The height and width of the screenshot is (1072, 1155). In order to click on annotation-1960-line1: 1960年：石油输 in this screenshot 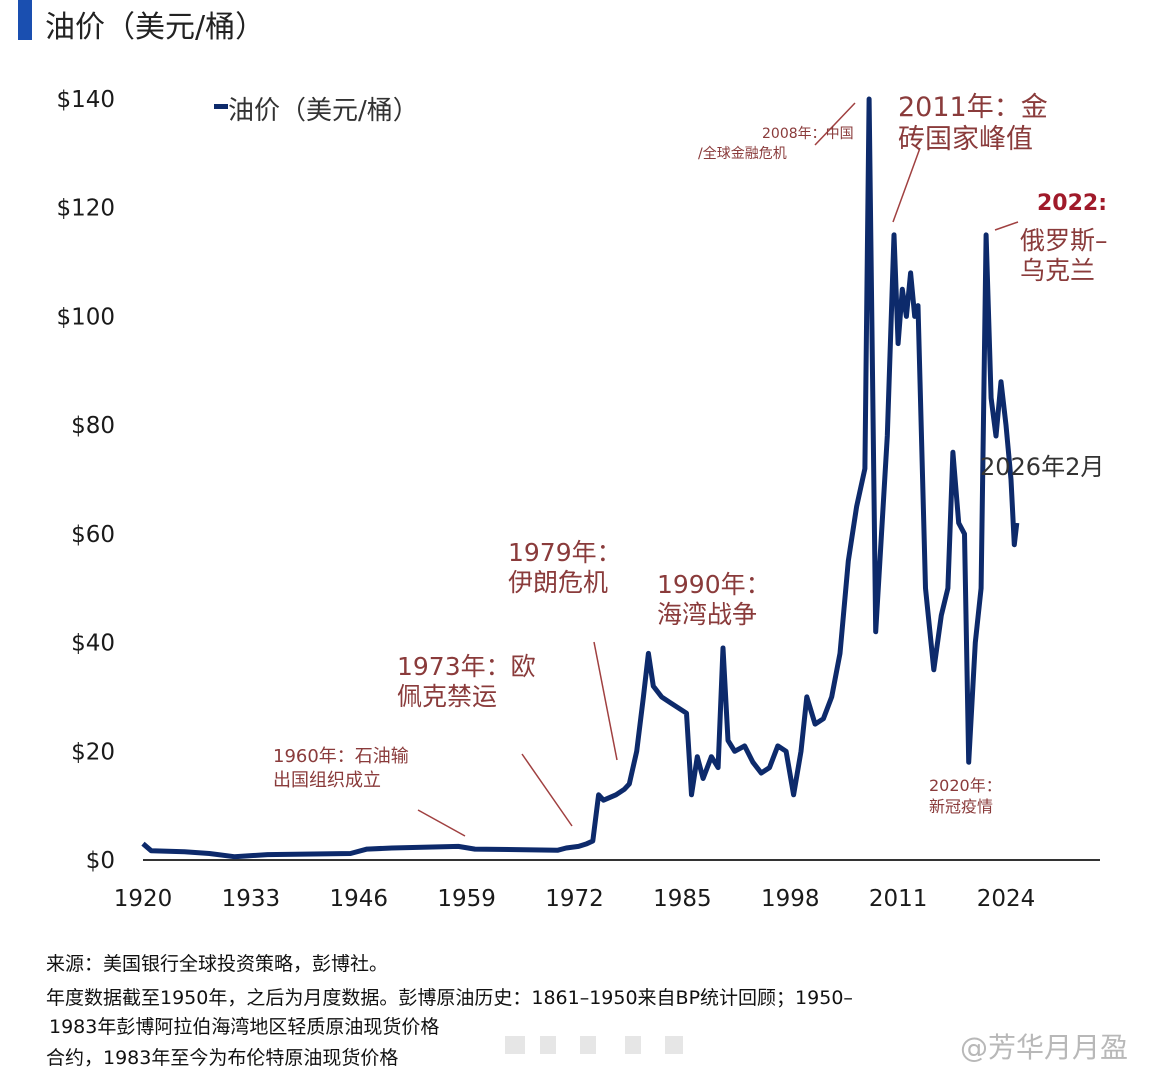, I will do `click(341, 756)`.